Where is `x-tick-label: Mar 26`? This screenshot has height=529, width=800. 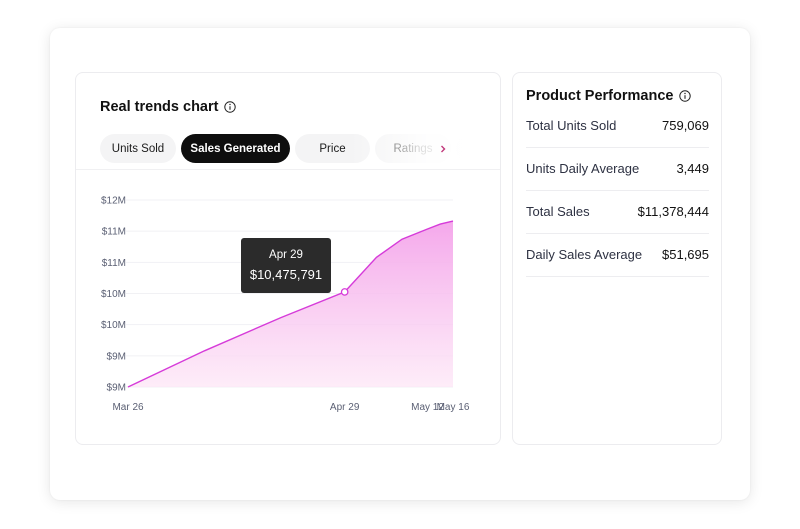
x-tick-label: Mar 26 is located at coordinates (128, 407).